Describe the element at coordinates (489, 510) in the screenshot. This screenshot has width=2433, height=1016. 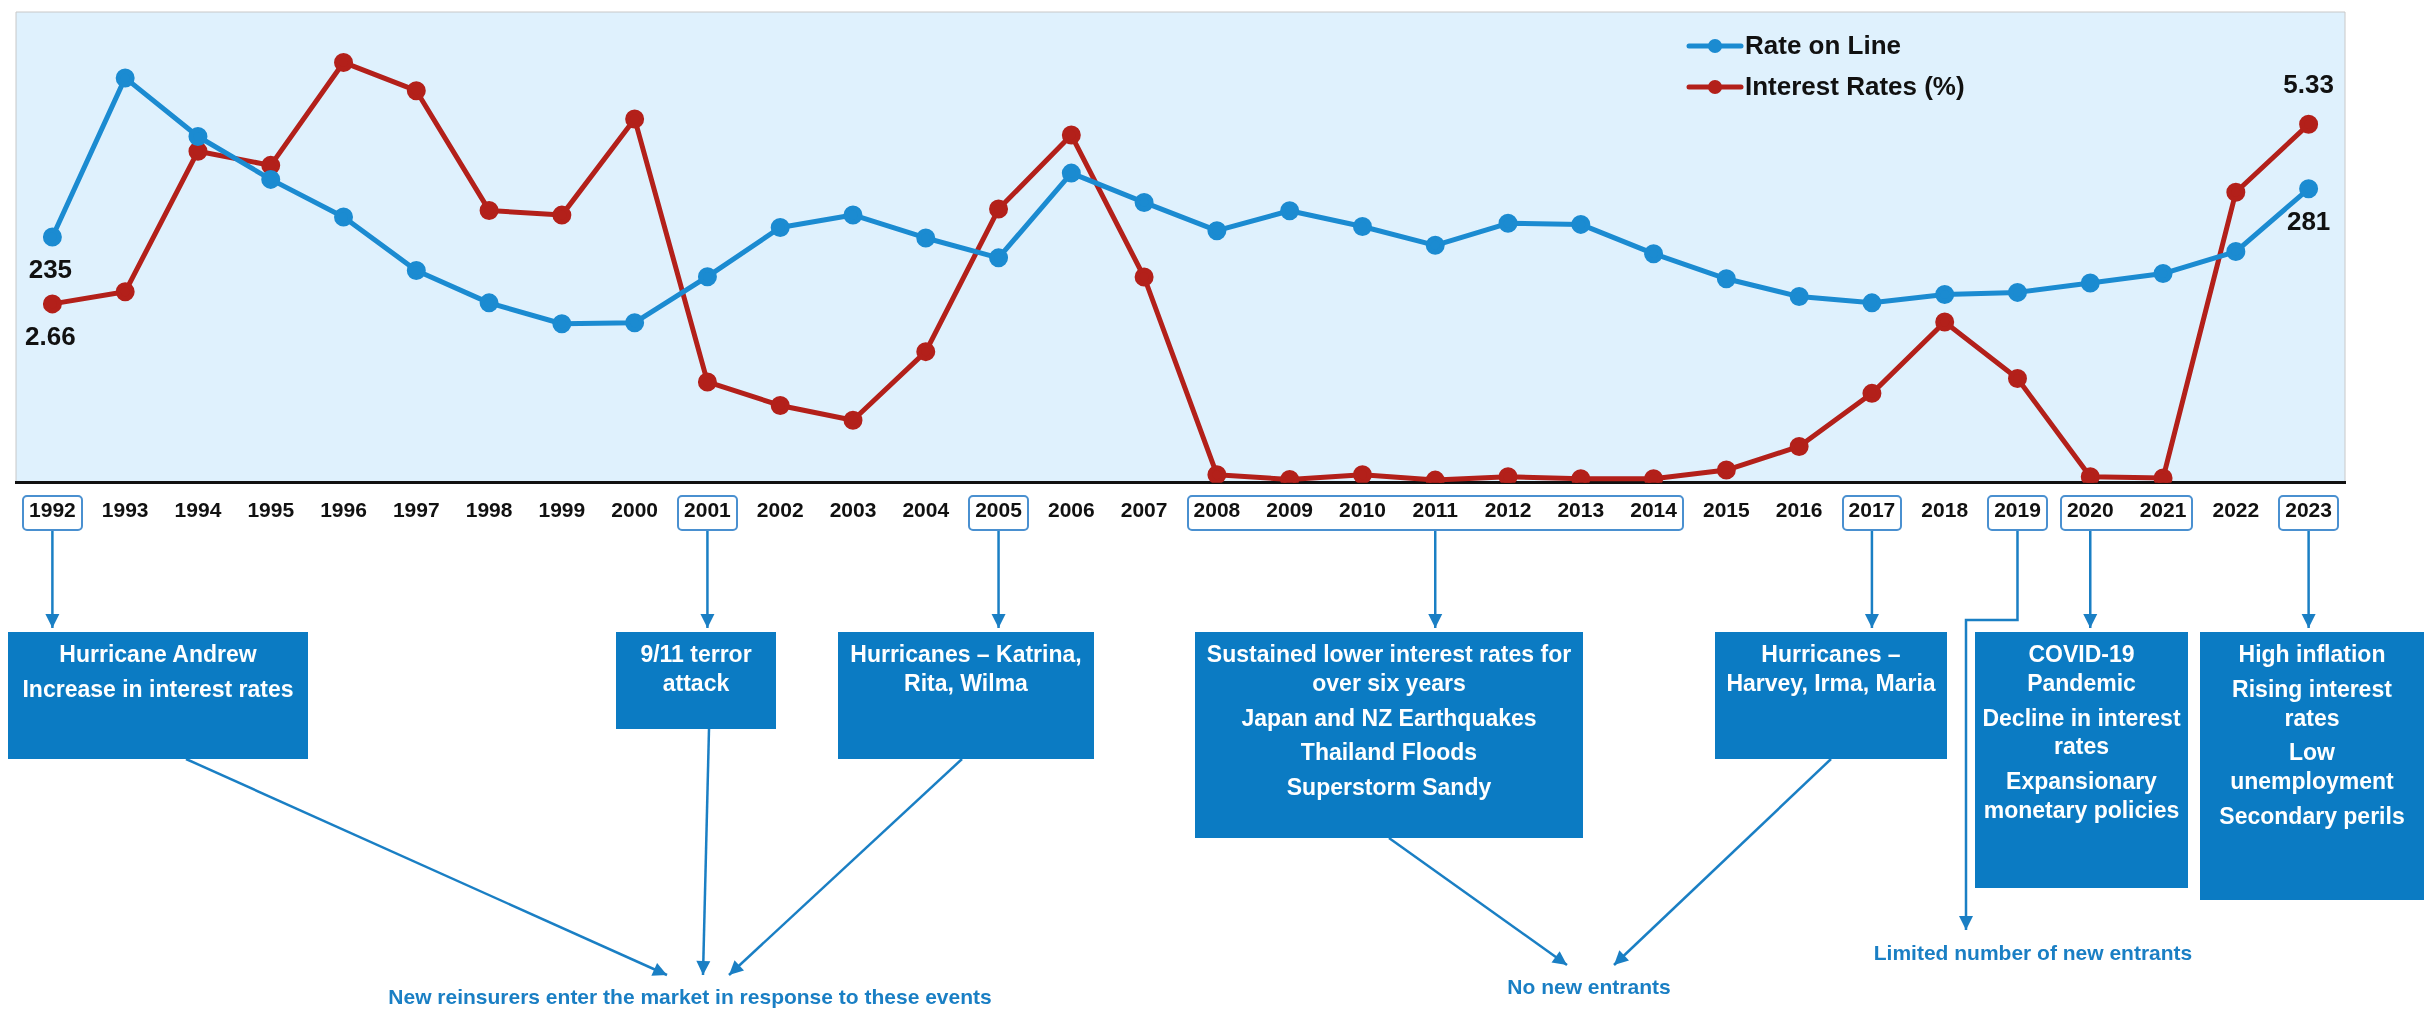
I see `x-tick-label: 1998` at that location.